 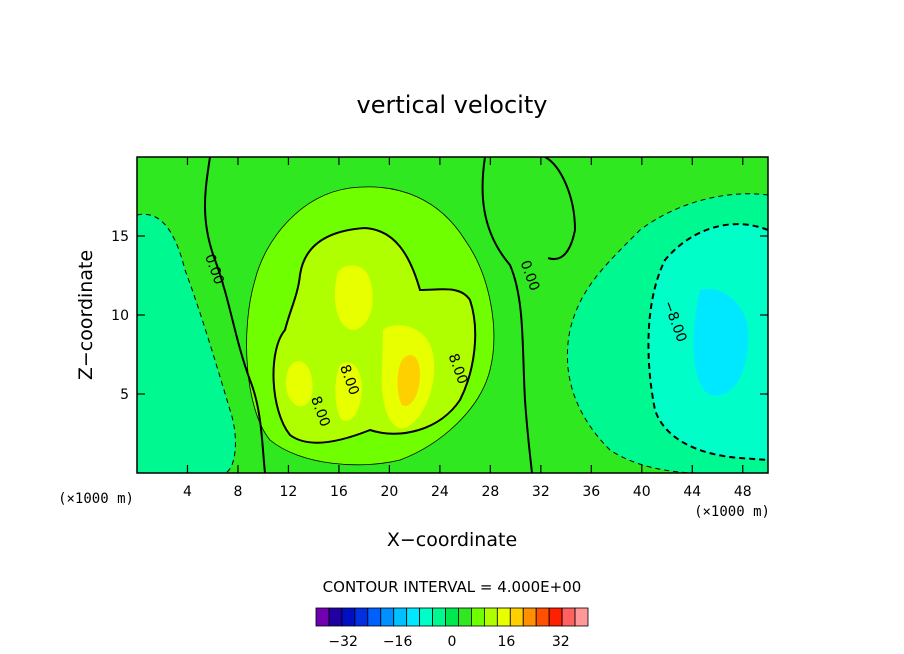 I want to click on contour-interval-text: CONTOUR INTERVAL = 4.000E+00, so click(x=452, y=587).